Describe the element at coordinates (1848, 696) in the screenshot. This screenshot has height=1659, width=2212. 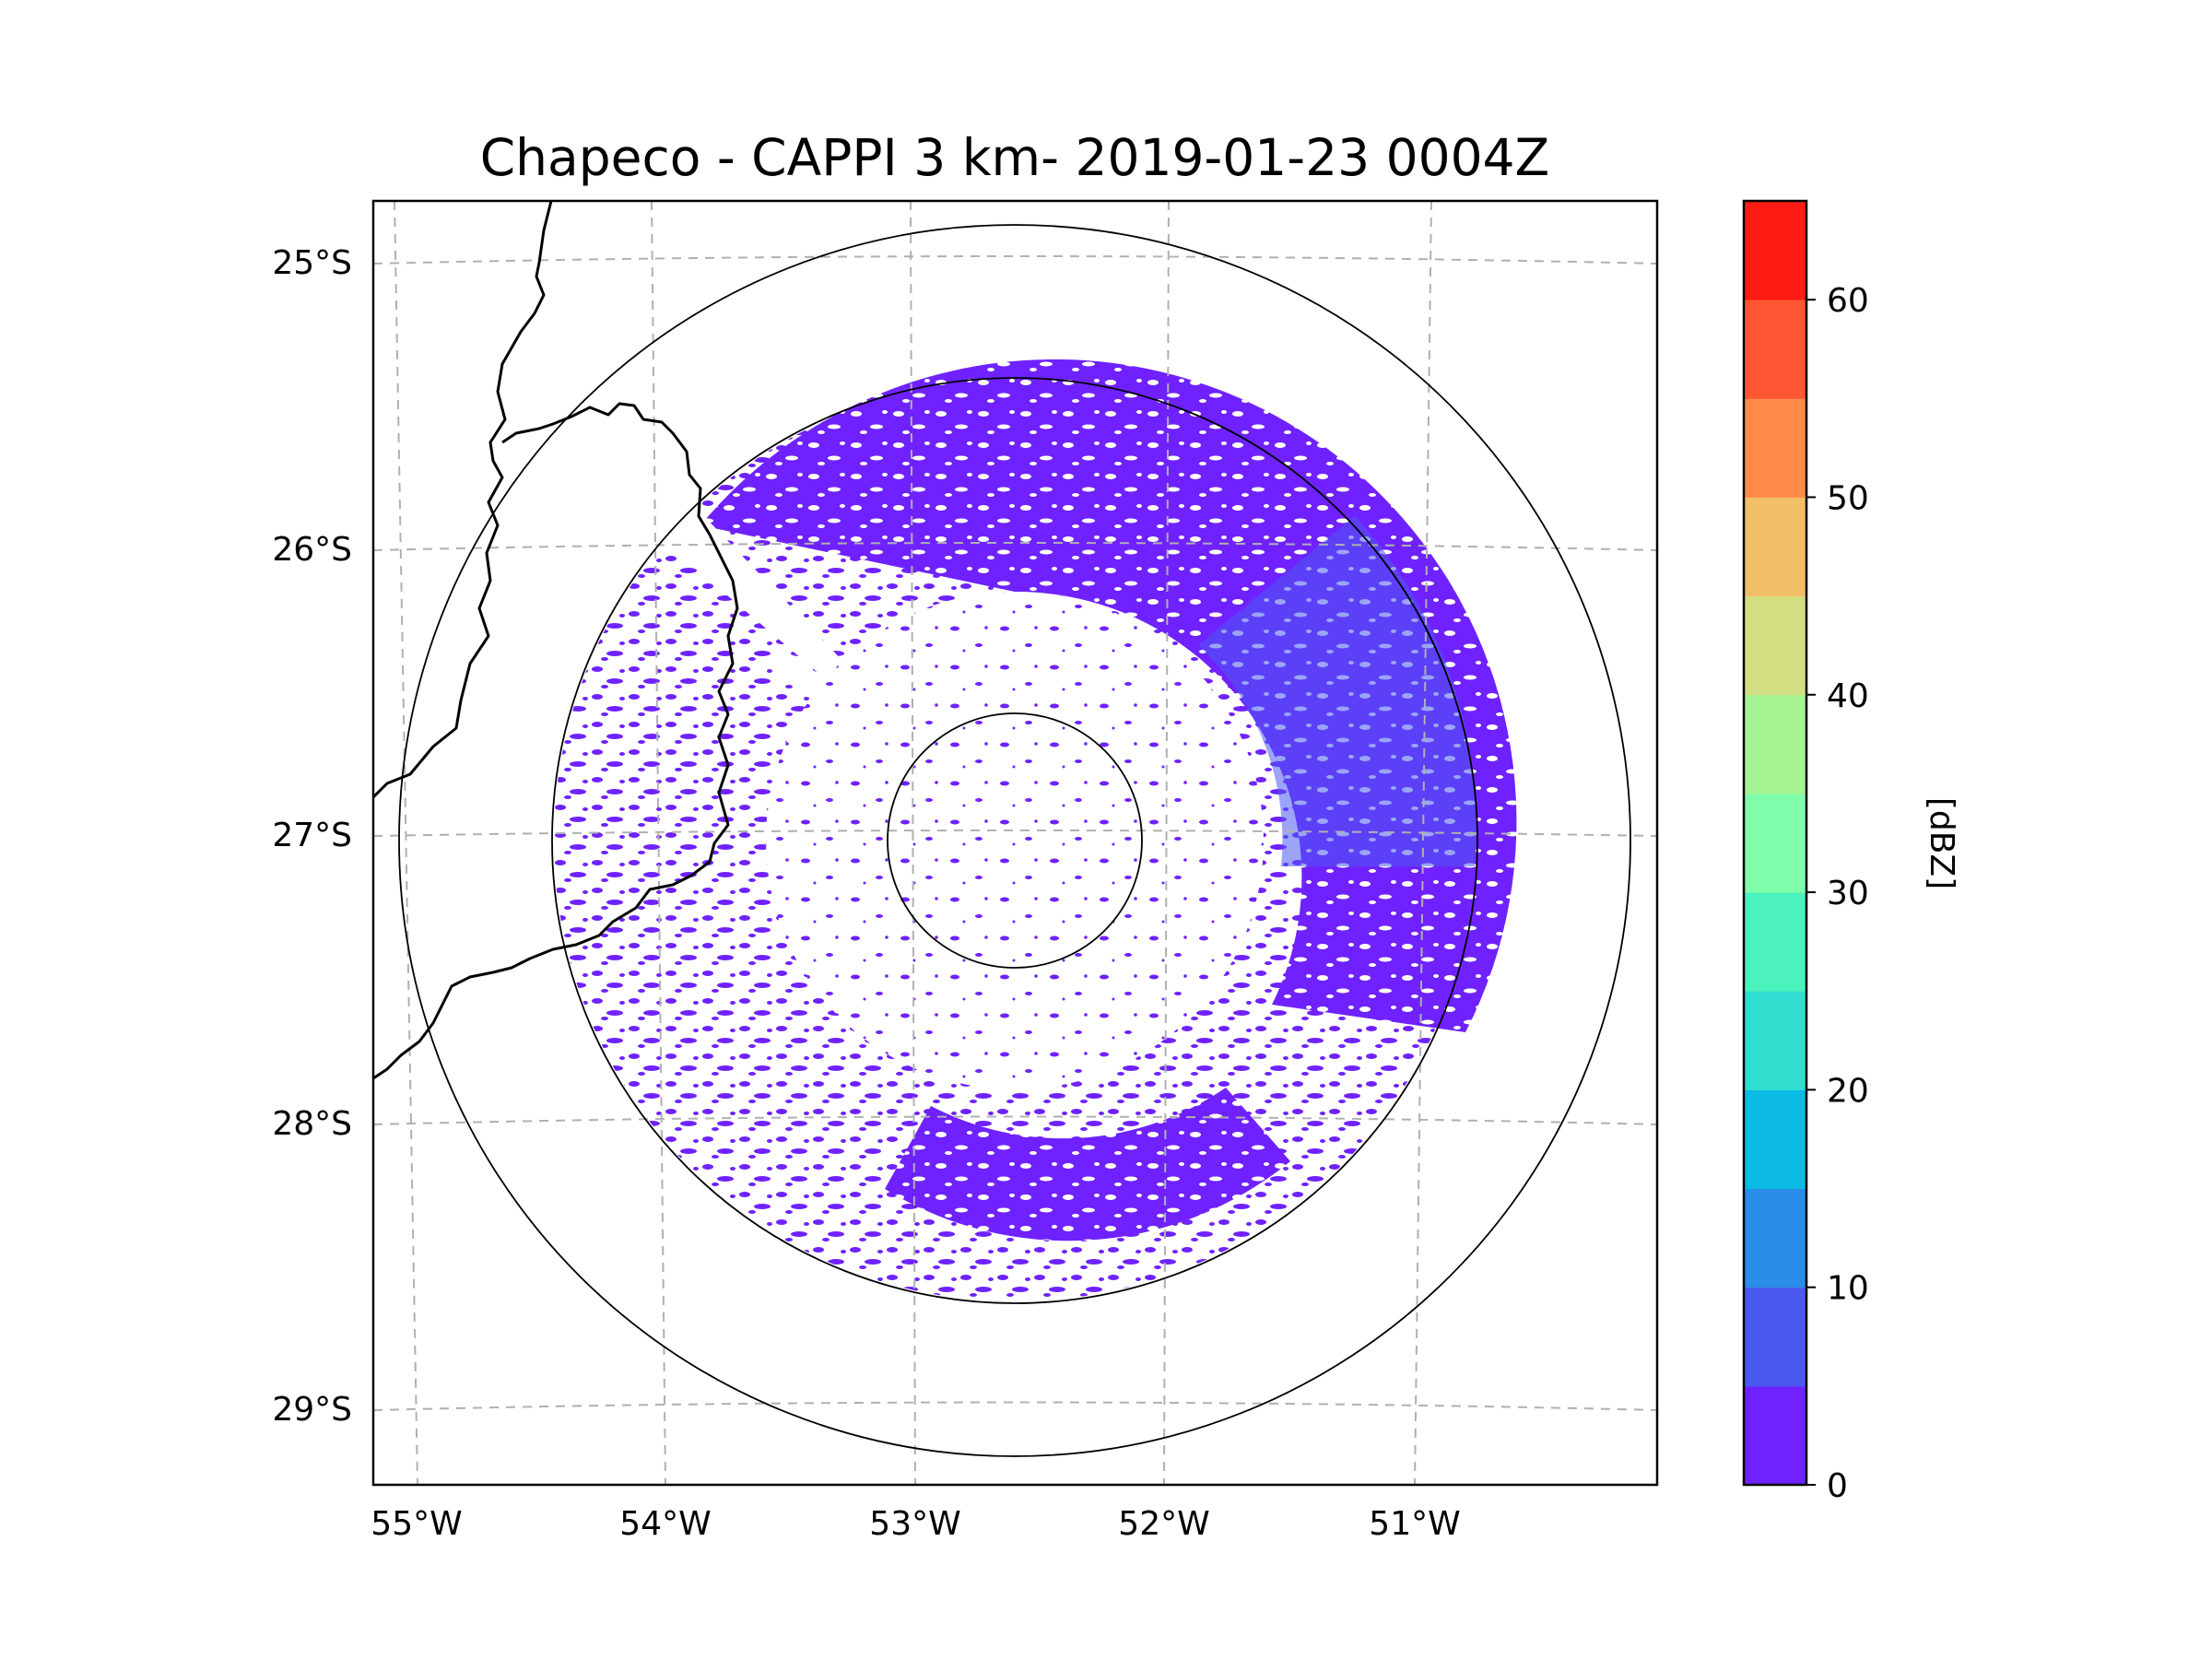
I see `colorbar-tick-label: 40` at that location.